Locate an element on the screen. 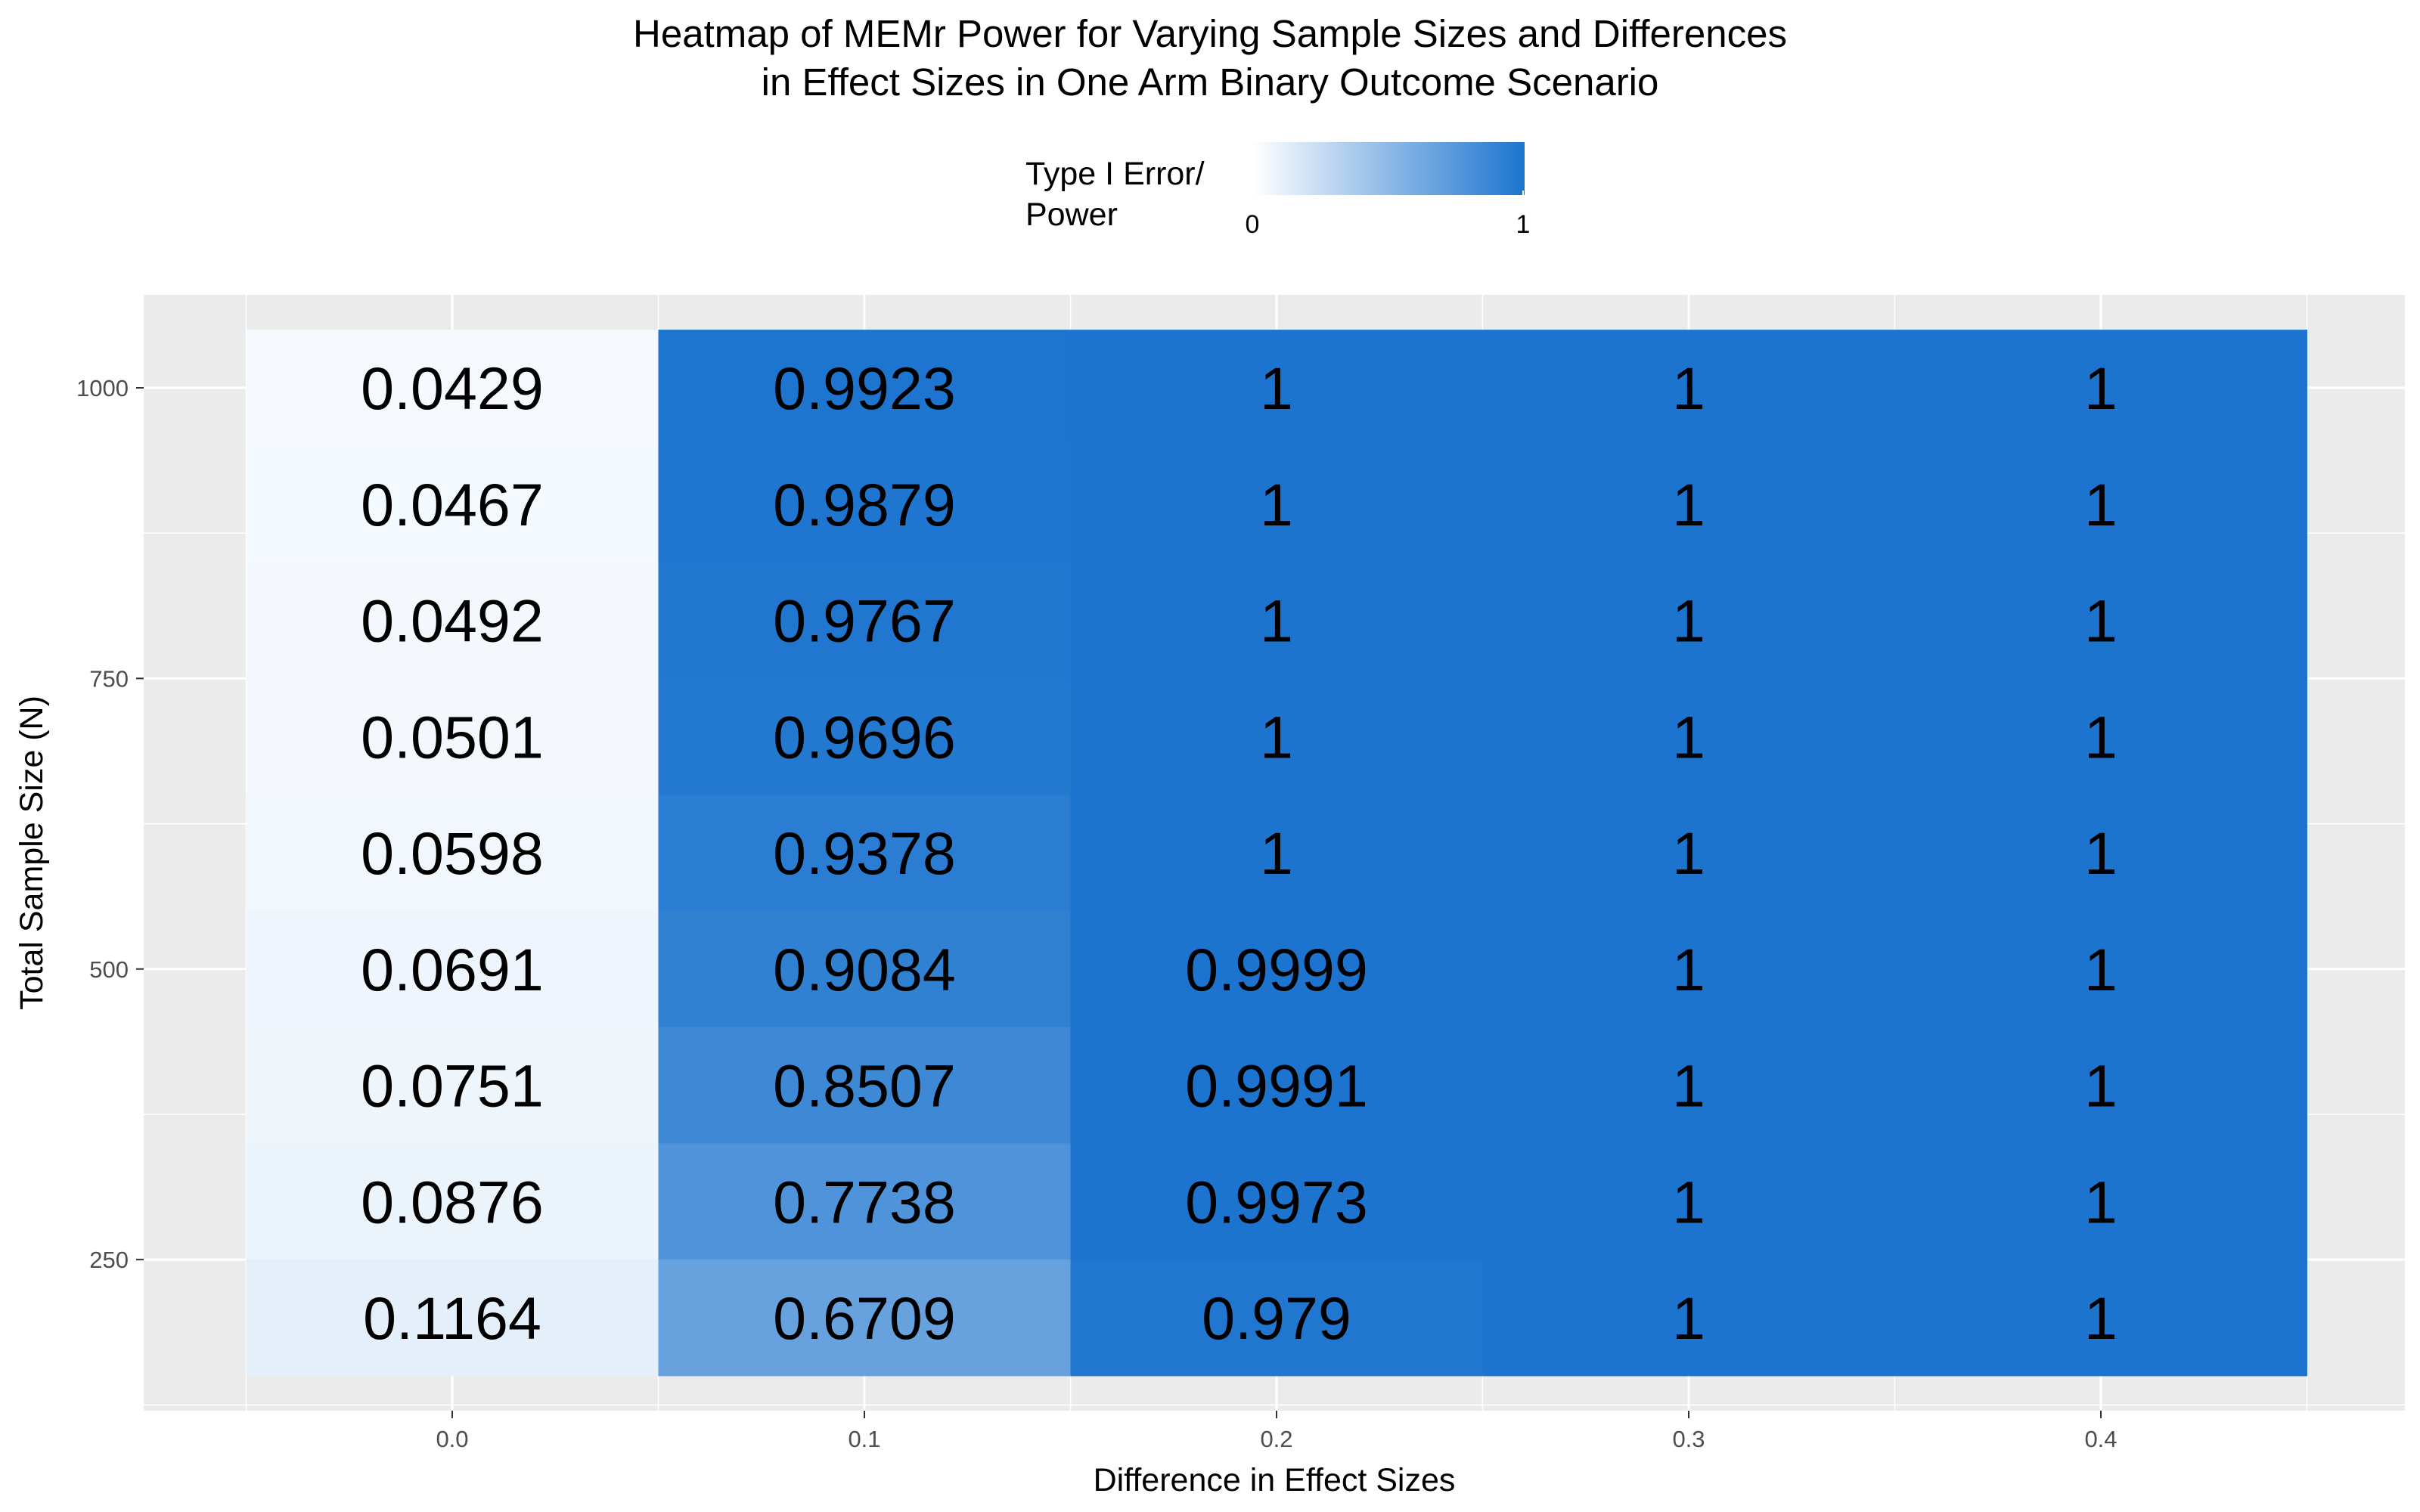 The width and height of the screenshot is (2420, 1512). cell-value-label: 0.9767 is located at coordinates (864, 621).